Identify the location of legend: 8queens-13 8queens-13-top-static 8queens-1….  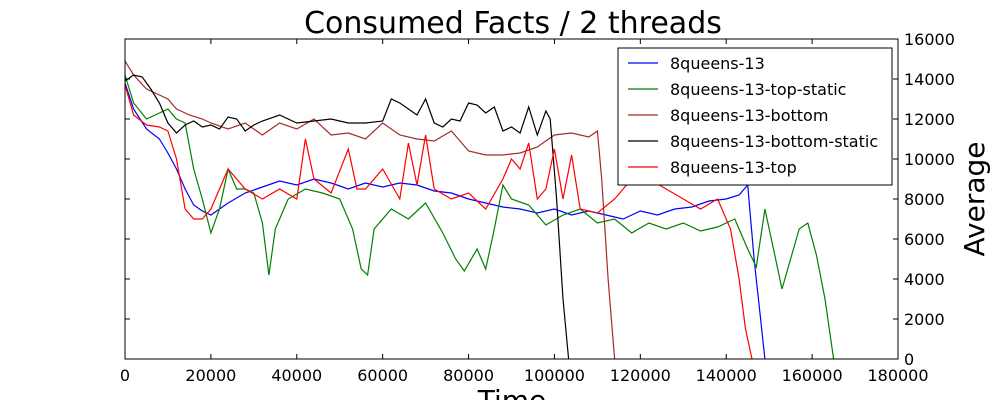
(755, 116).